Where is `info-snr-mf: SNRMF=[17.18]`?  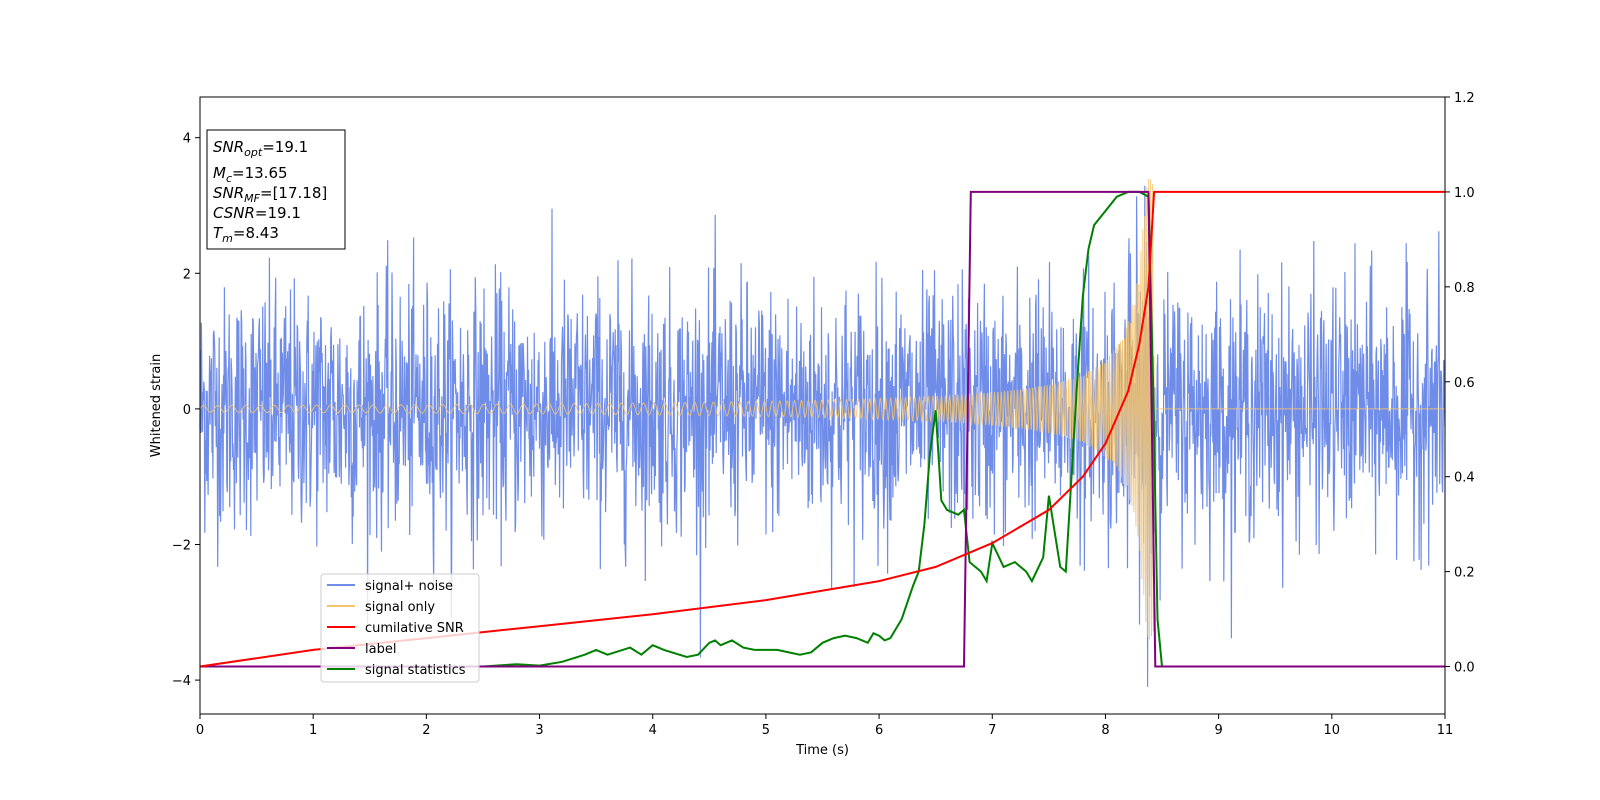 info-snr-mf: SNRMF=[17.18] is located at coordinates (270, 194).